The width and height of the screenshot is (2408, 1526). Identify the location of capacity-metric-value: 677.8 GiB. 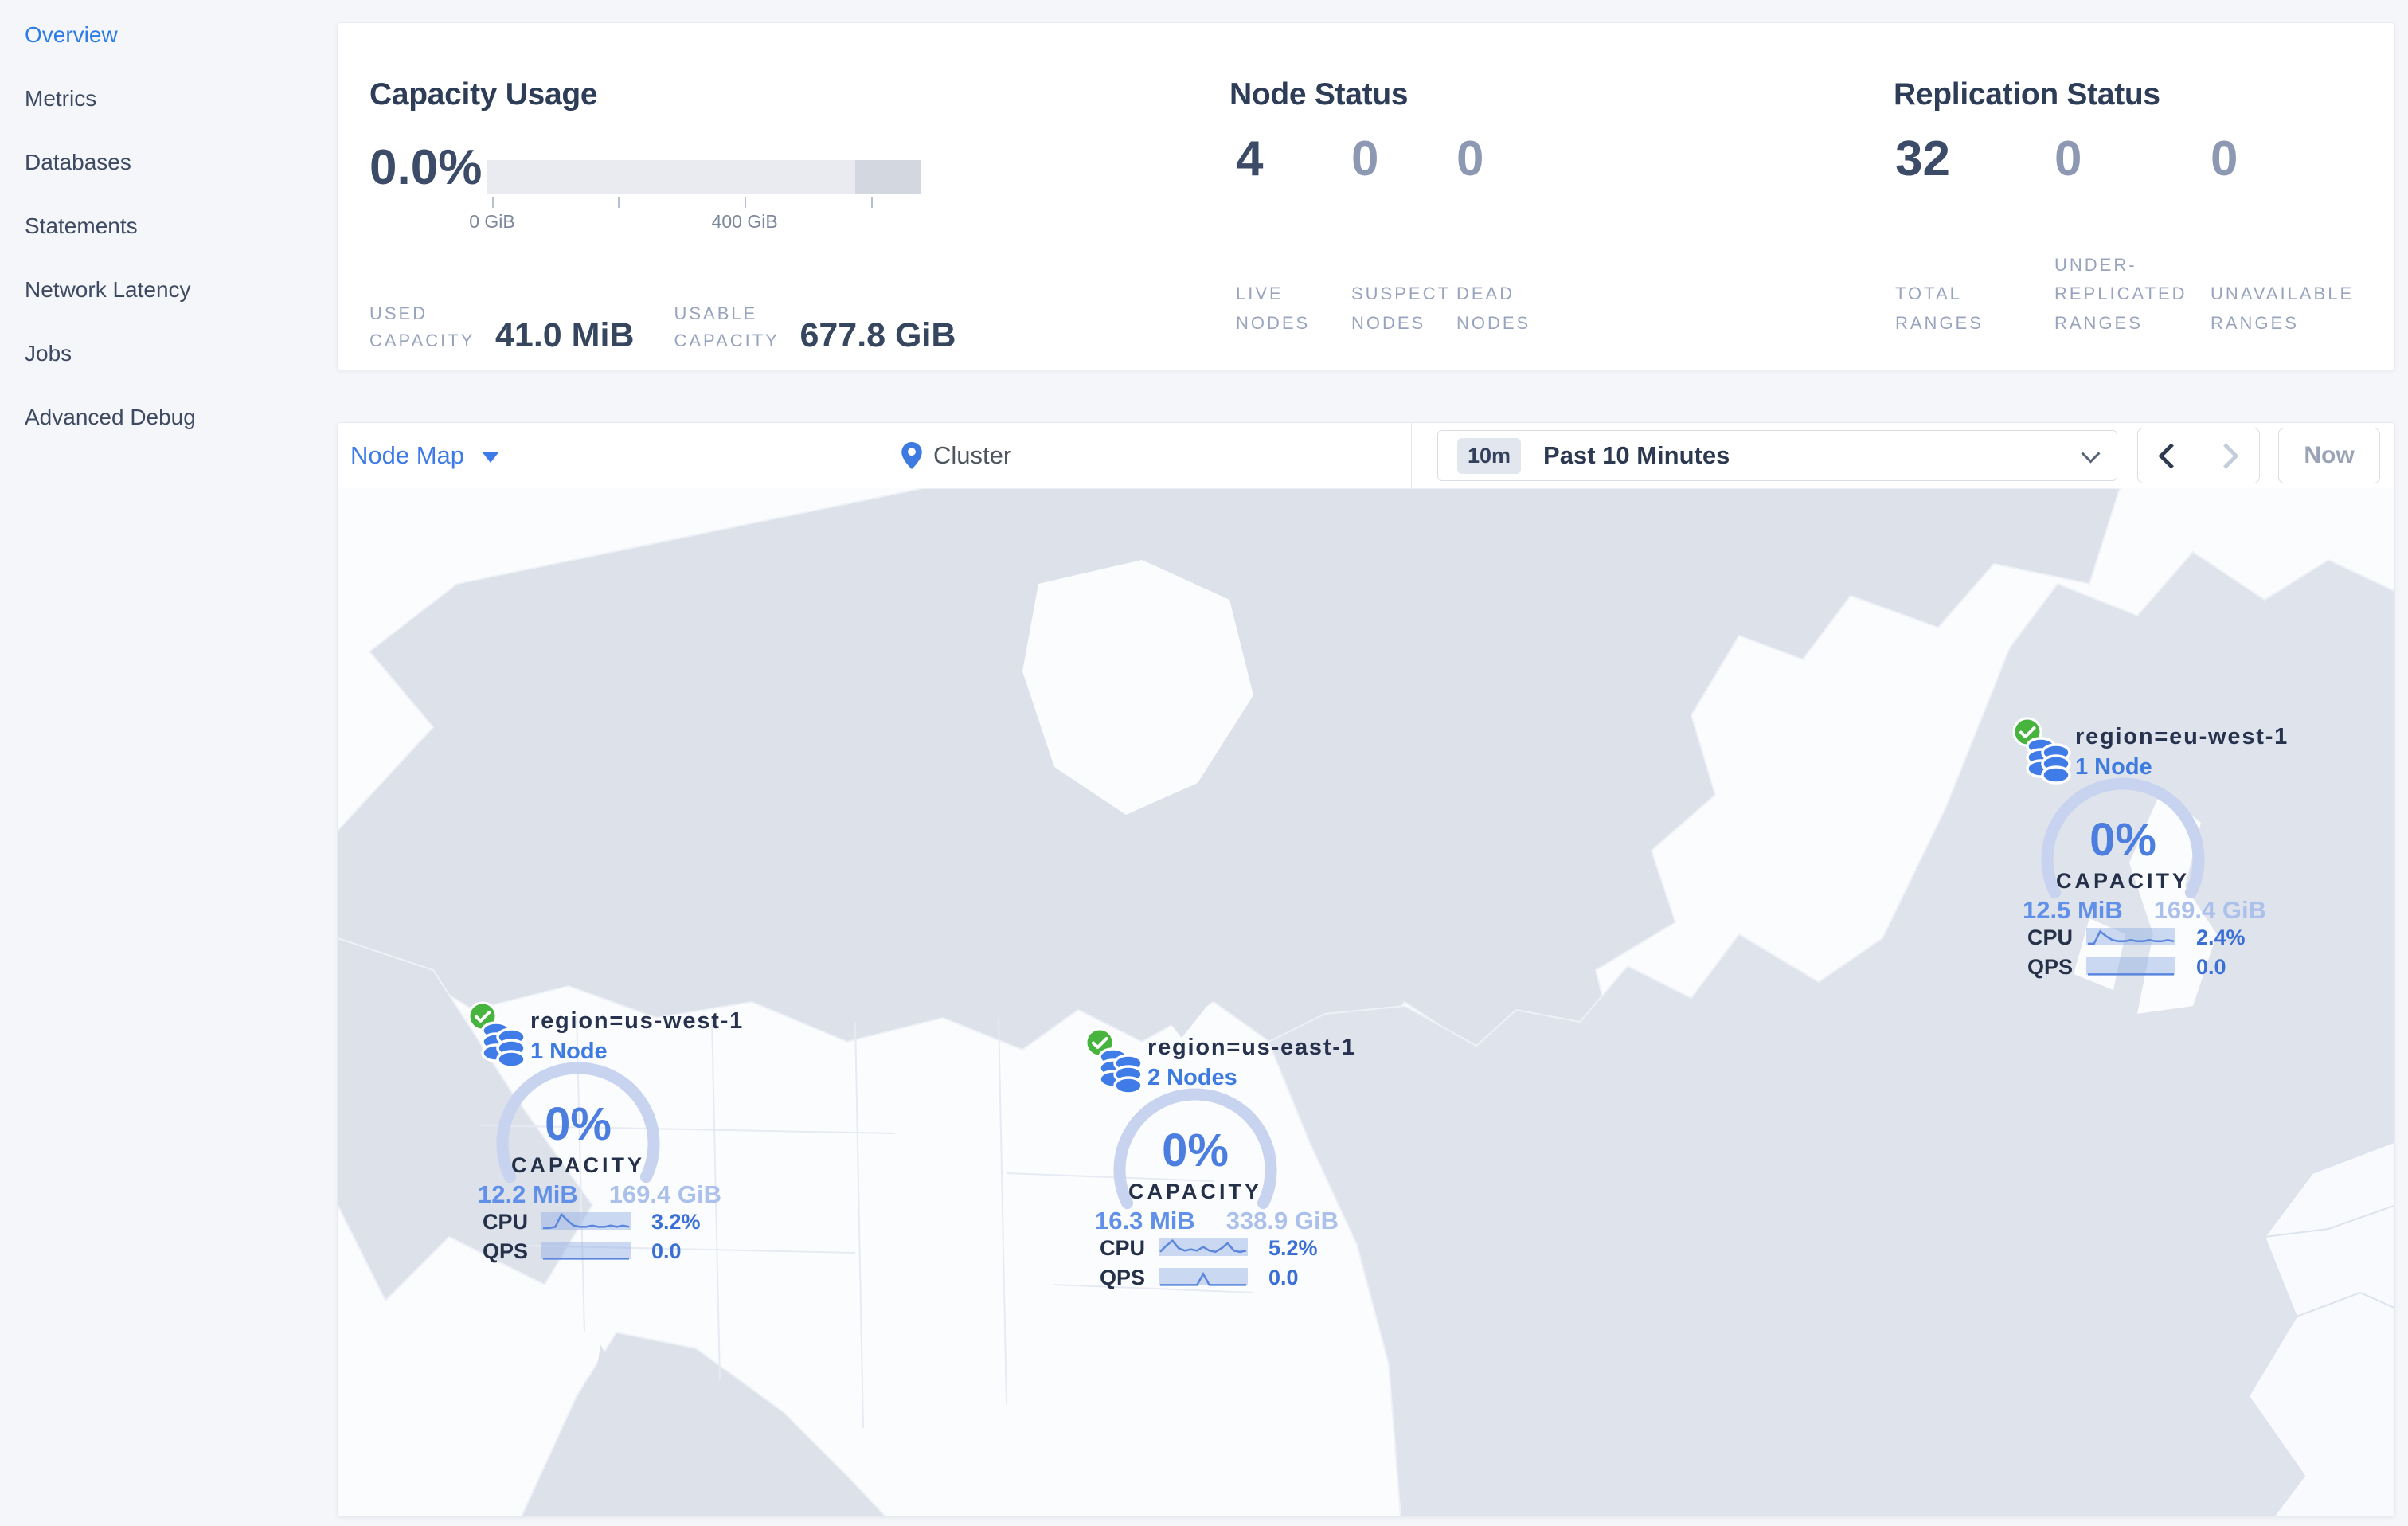
(877, 335).